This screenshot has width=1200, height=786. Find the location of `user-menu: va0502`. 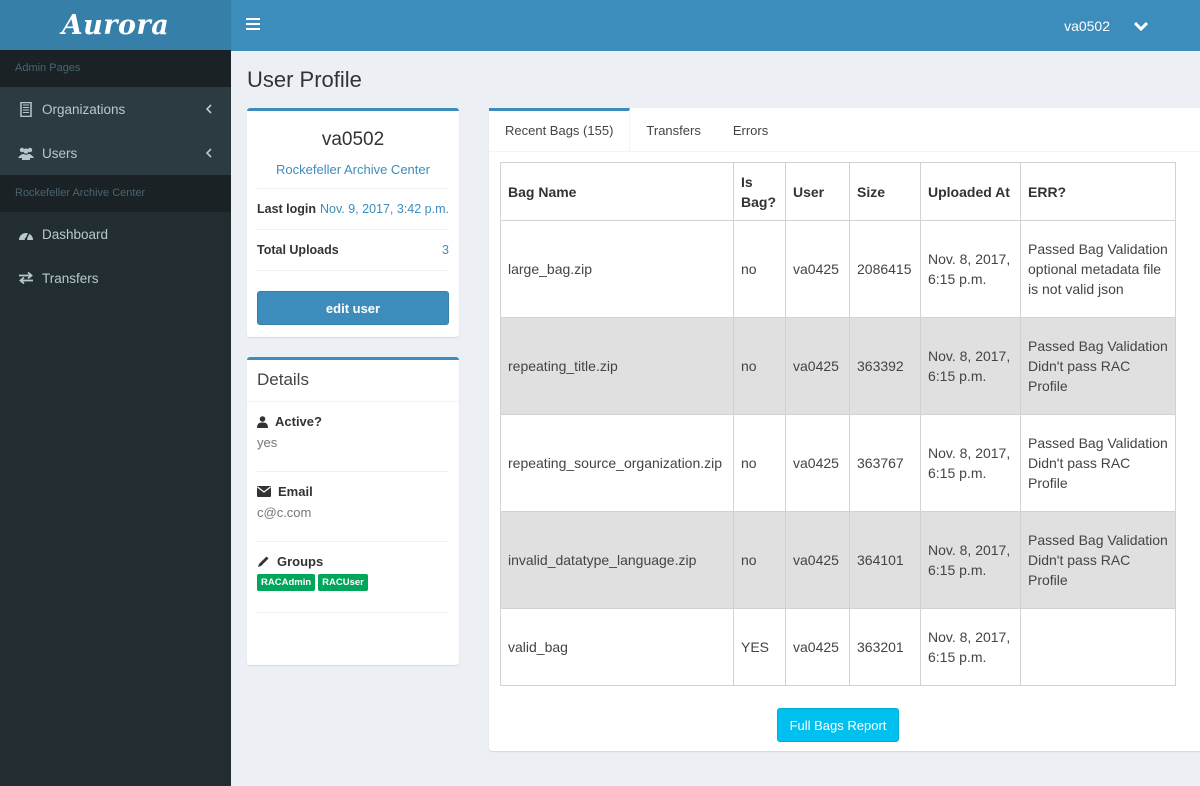

user-menu: va0502 is located at coordinates (1106, 25).